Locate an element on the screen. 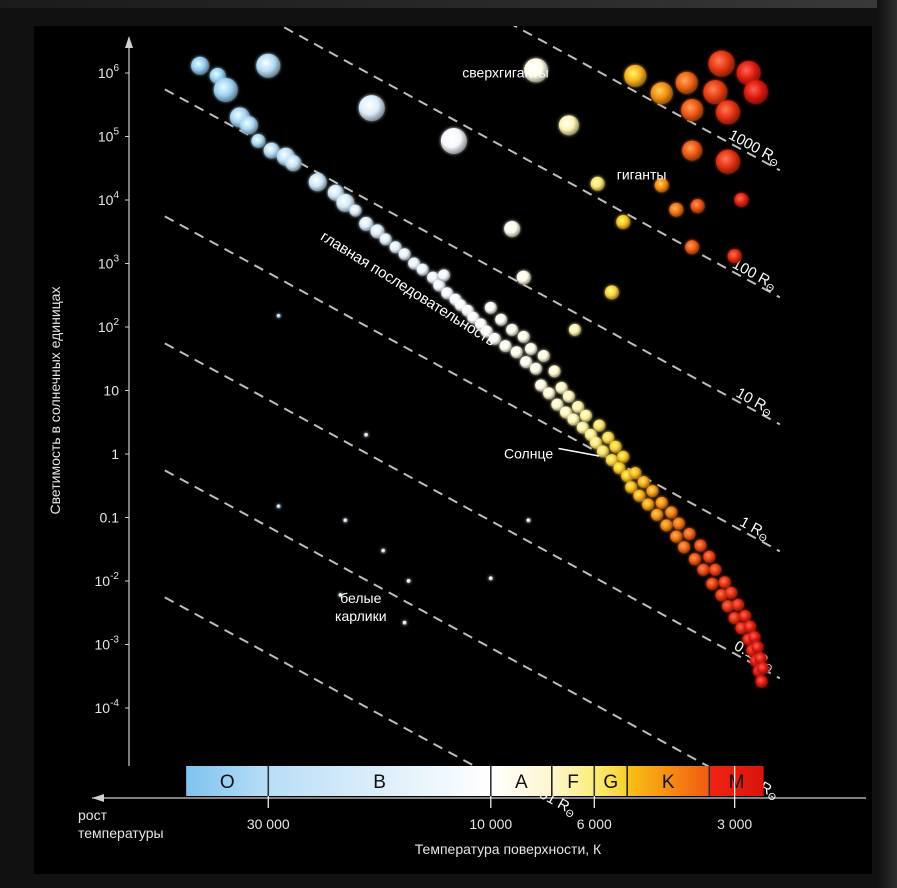 This screenshot has height=888, width=897. x-tick-label: 3 000 is located at coordinates (734, 824).